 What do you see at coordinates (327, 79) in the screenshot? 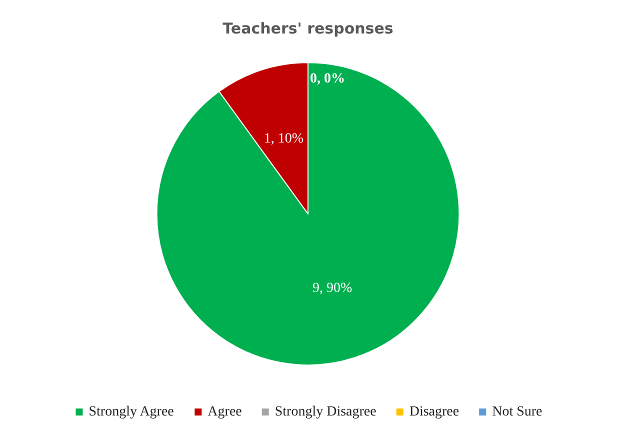
I see `text: 0, 0%` at bounding box center [327, 79].